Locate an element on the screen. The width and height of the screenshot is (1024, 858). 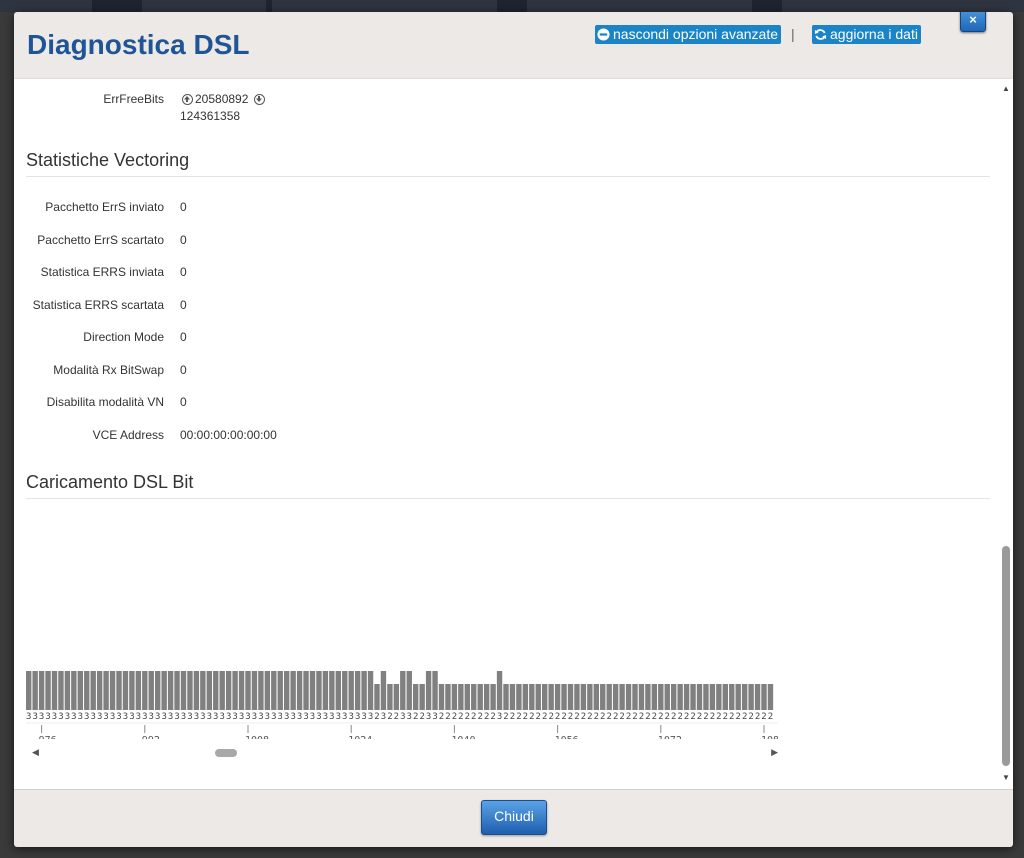
vectoring-row: VCE Address 00:00:00:00:00:00 is located at coordinates (499, 436).